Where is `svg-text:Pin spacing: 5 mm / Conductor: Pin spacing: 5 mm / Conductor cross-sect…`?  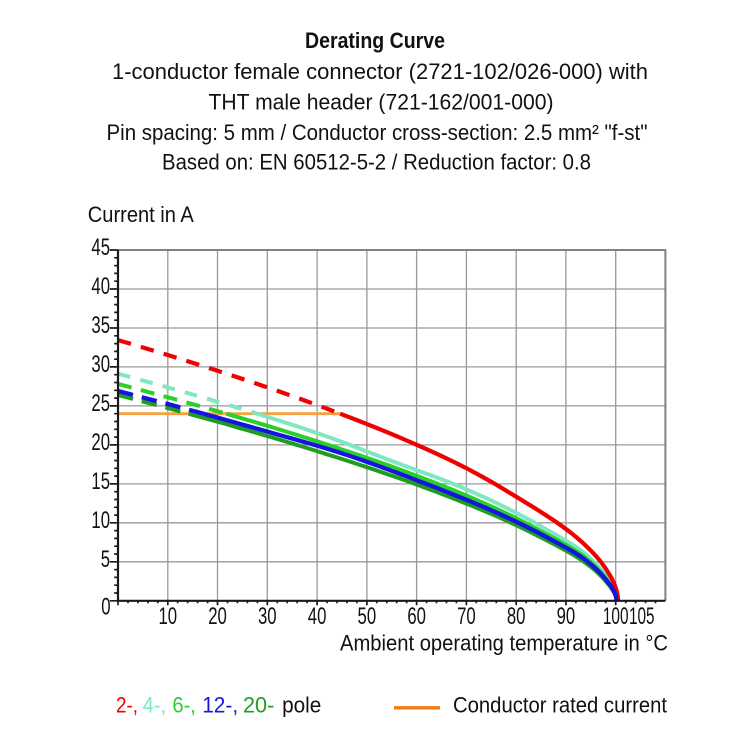
svg-text:Pin spacing: 5 mm / Conductor: Pin spacing: 5 mm / Conductor cross-sect… is located at coordinates (377, 132).